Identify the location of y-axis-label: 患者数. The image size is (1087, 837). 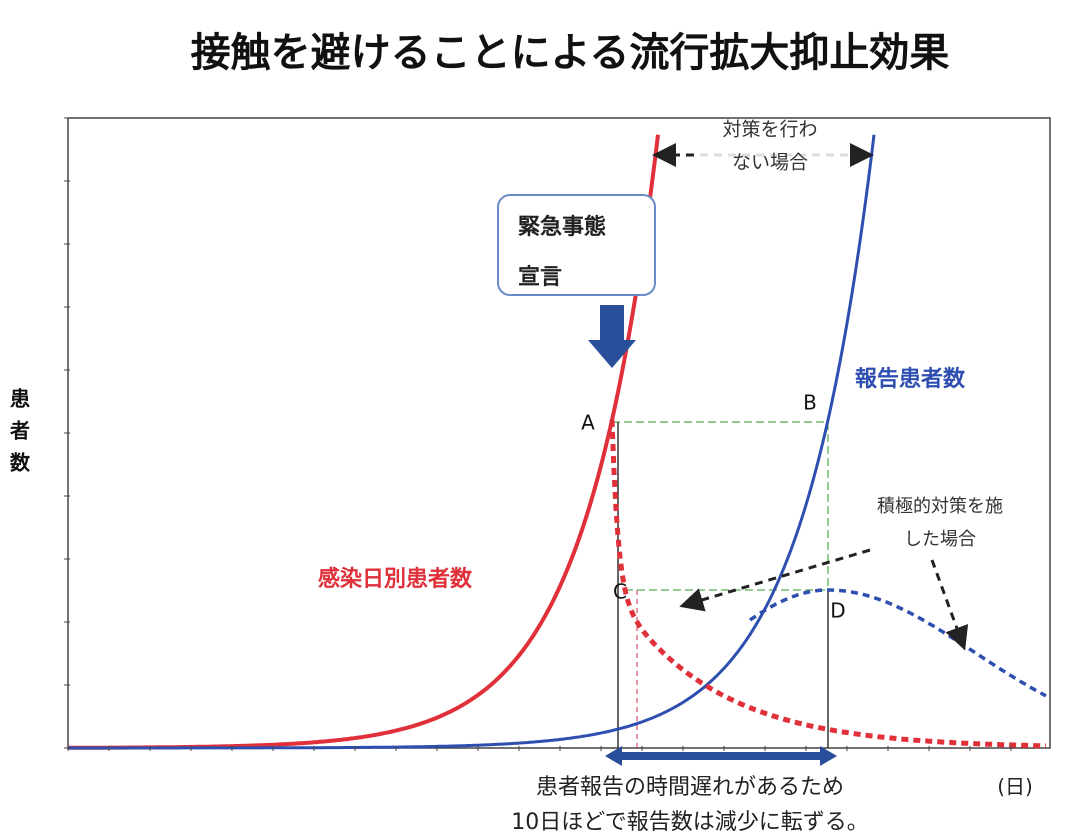
(20, 431).